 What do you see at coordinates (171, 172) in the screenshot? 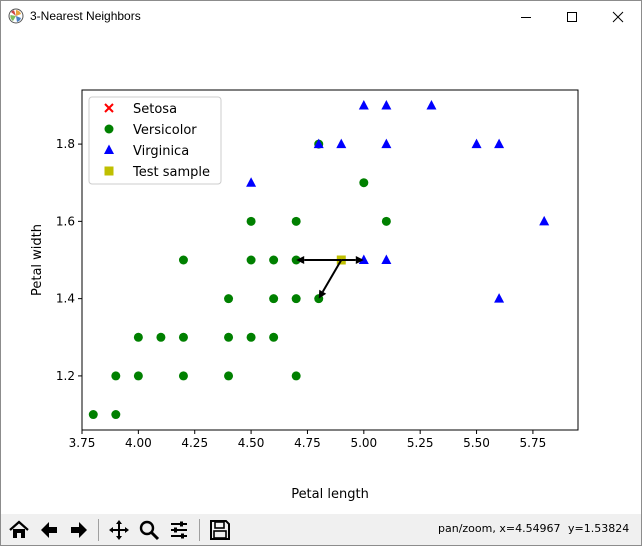
I see `legend-label: Test sample` at bounding box center [171, 172].